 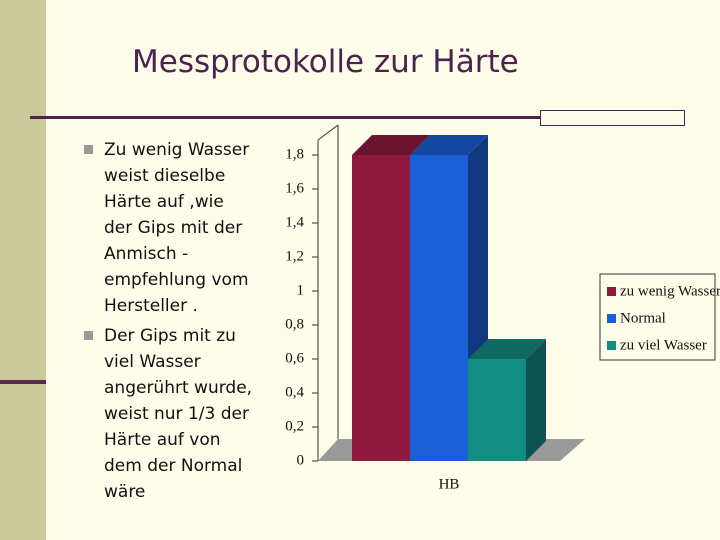 What do you see at coordinates (173, 466) in the screenshot?
I see `text-line: dem der Normal` at bounding box center [173, 466].